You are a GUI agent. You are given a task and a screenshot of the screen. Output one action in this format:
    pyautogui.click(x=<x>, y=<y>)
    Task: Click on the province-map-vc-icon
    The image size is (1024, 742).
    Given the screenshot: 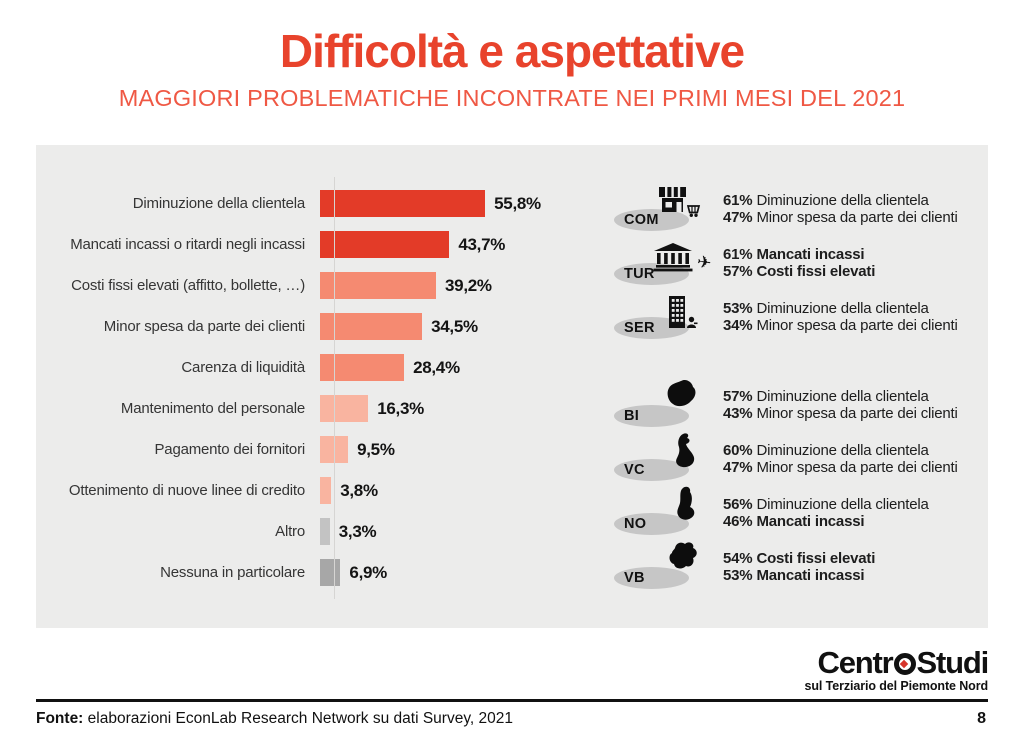 What is the action you would take?
    pyautogui.click(x=685, y=450)
    